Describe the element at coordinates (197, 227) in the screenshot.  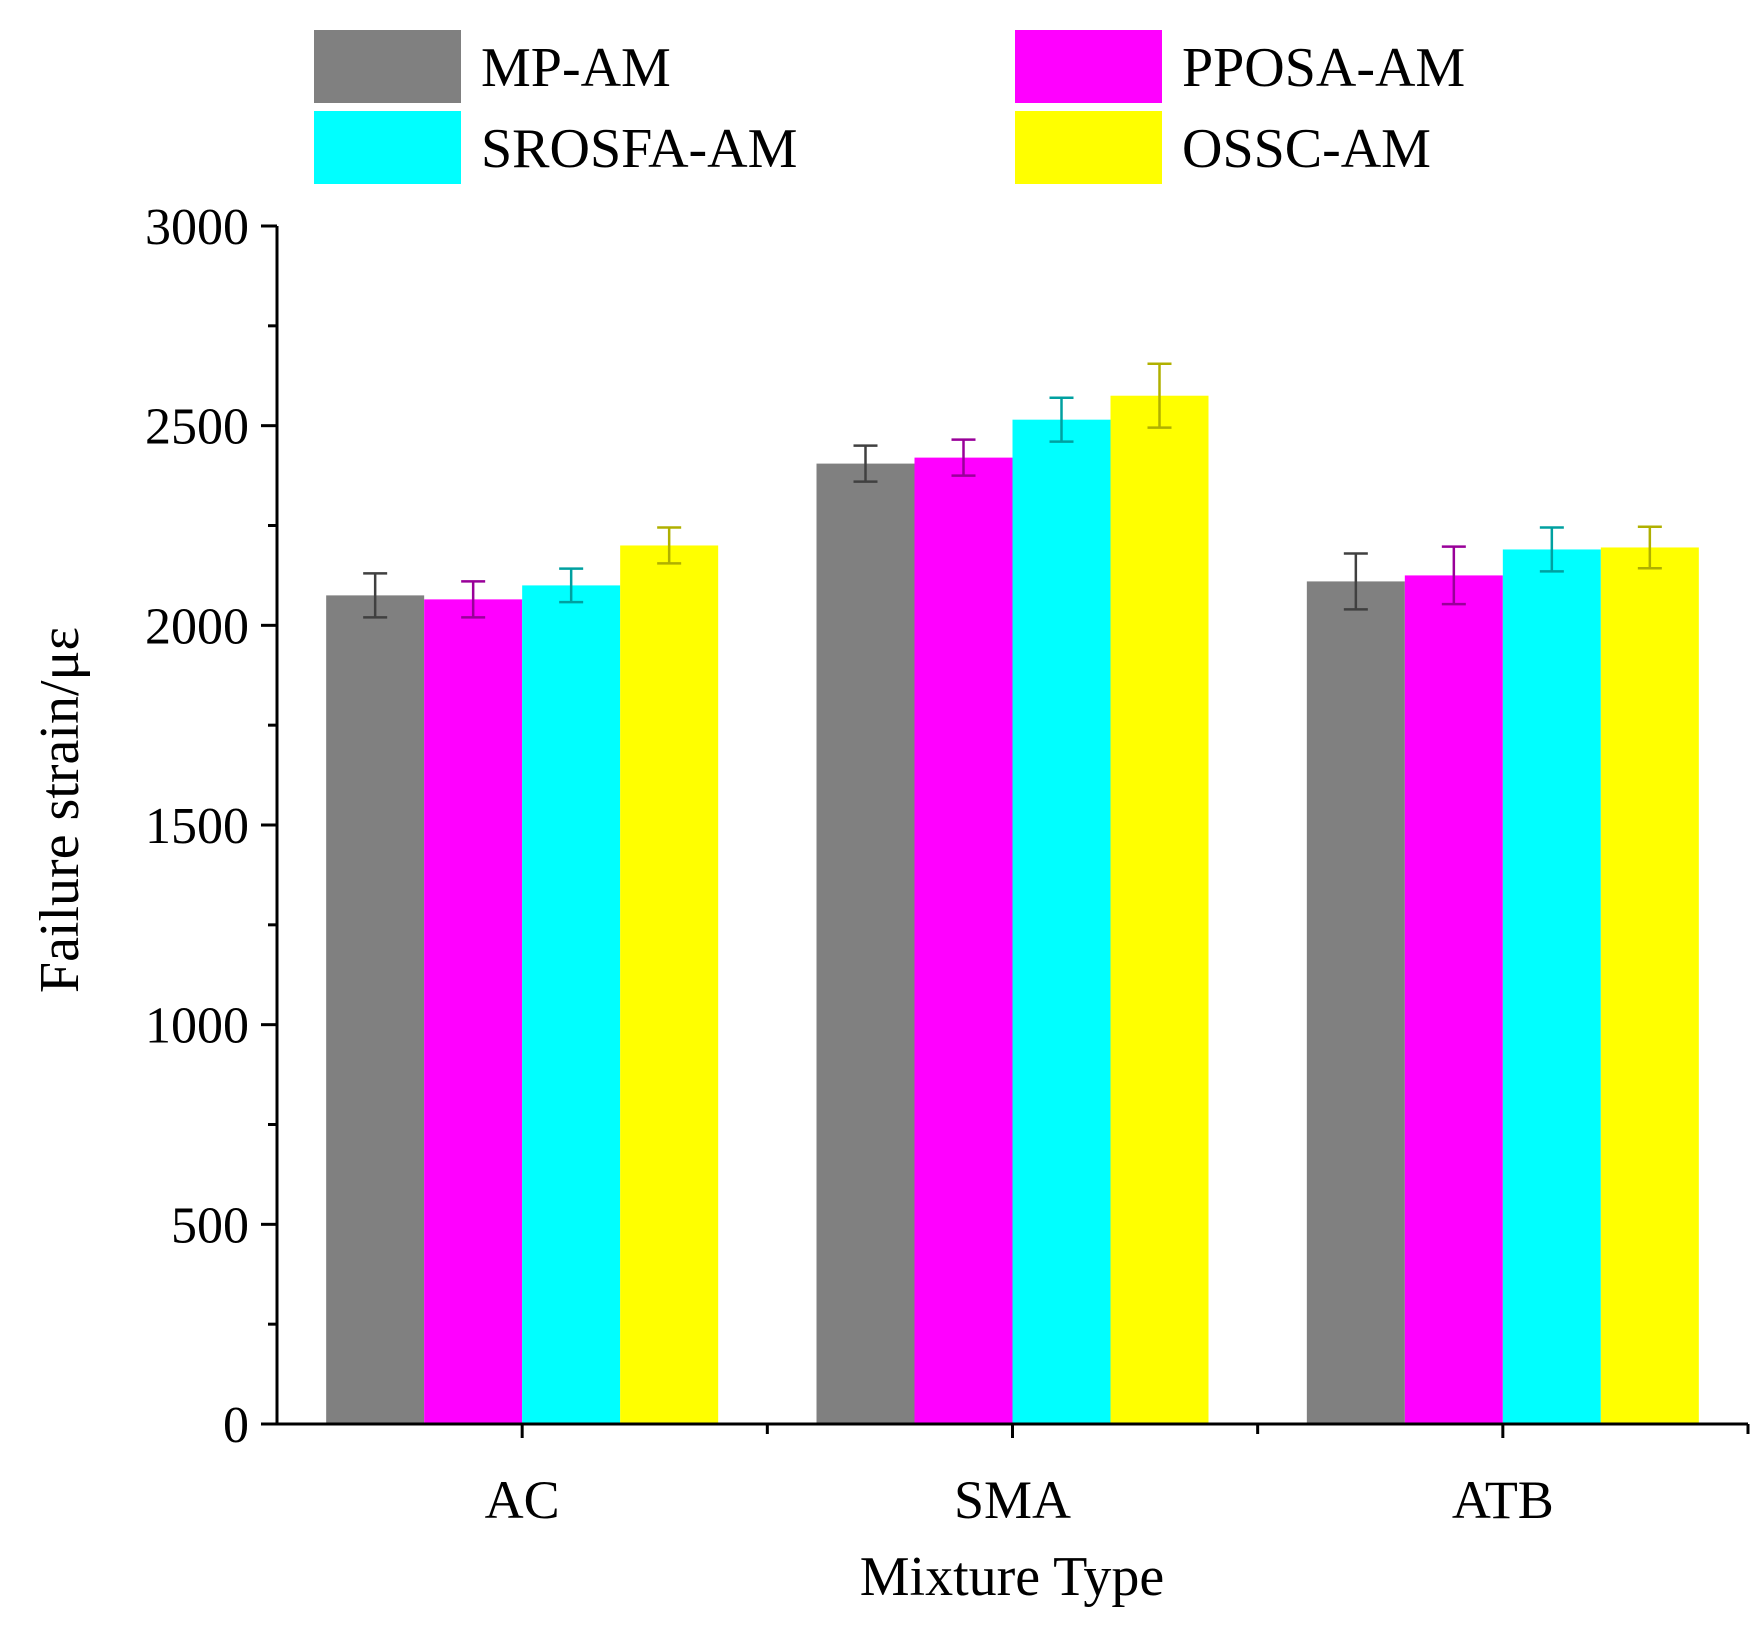
I see `y-tick-label-3000: 3000` at that location.